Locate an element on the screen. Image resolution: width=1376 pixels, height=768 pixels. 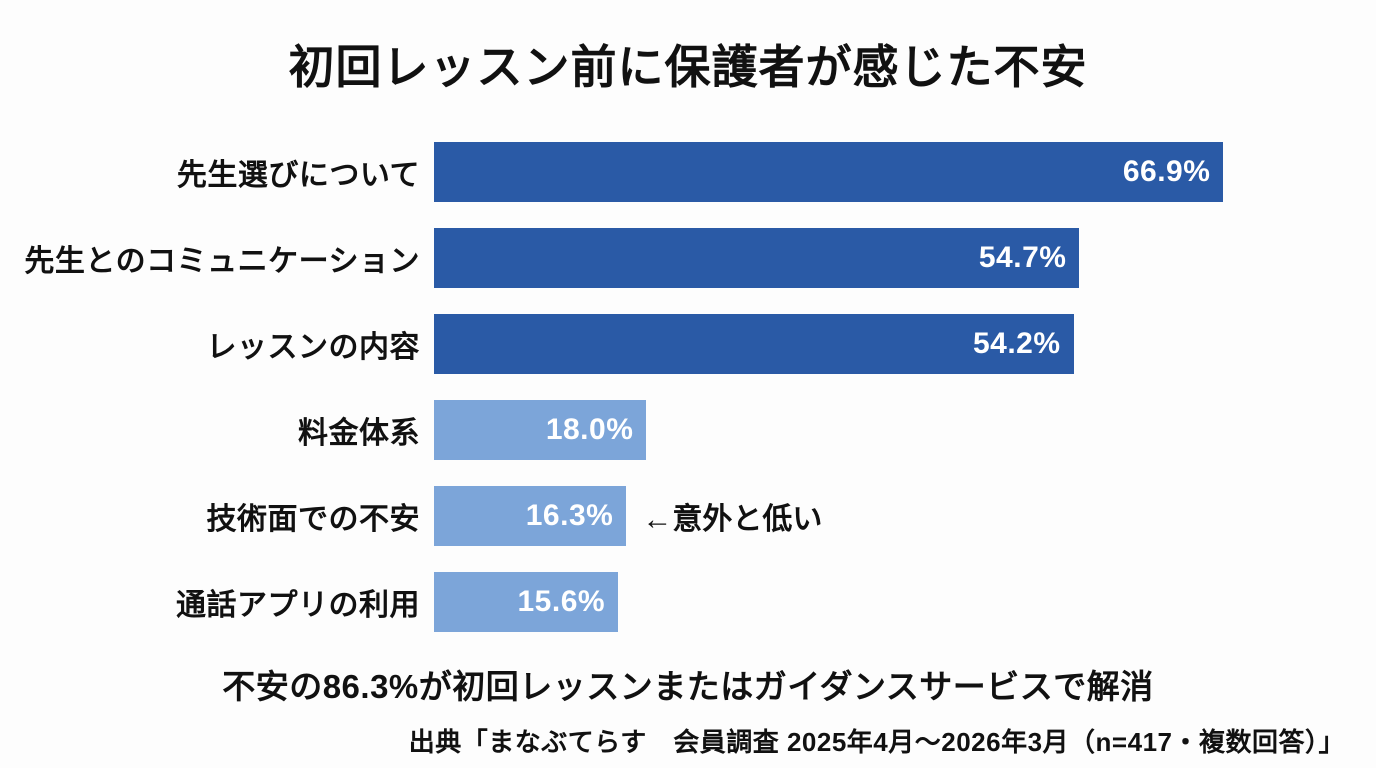
category-label: 先生選びについて is located at coordinates (298, 175).